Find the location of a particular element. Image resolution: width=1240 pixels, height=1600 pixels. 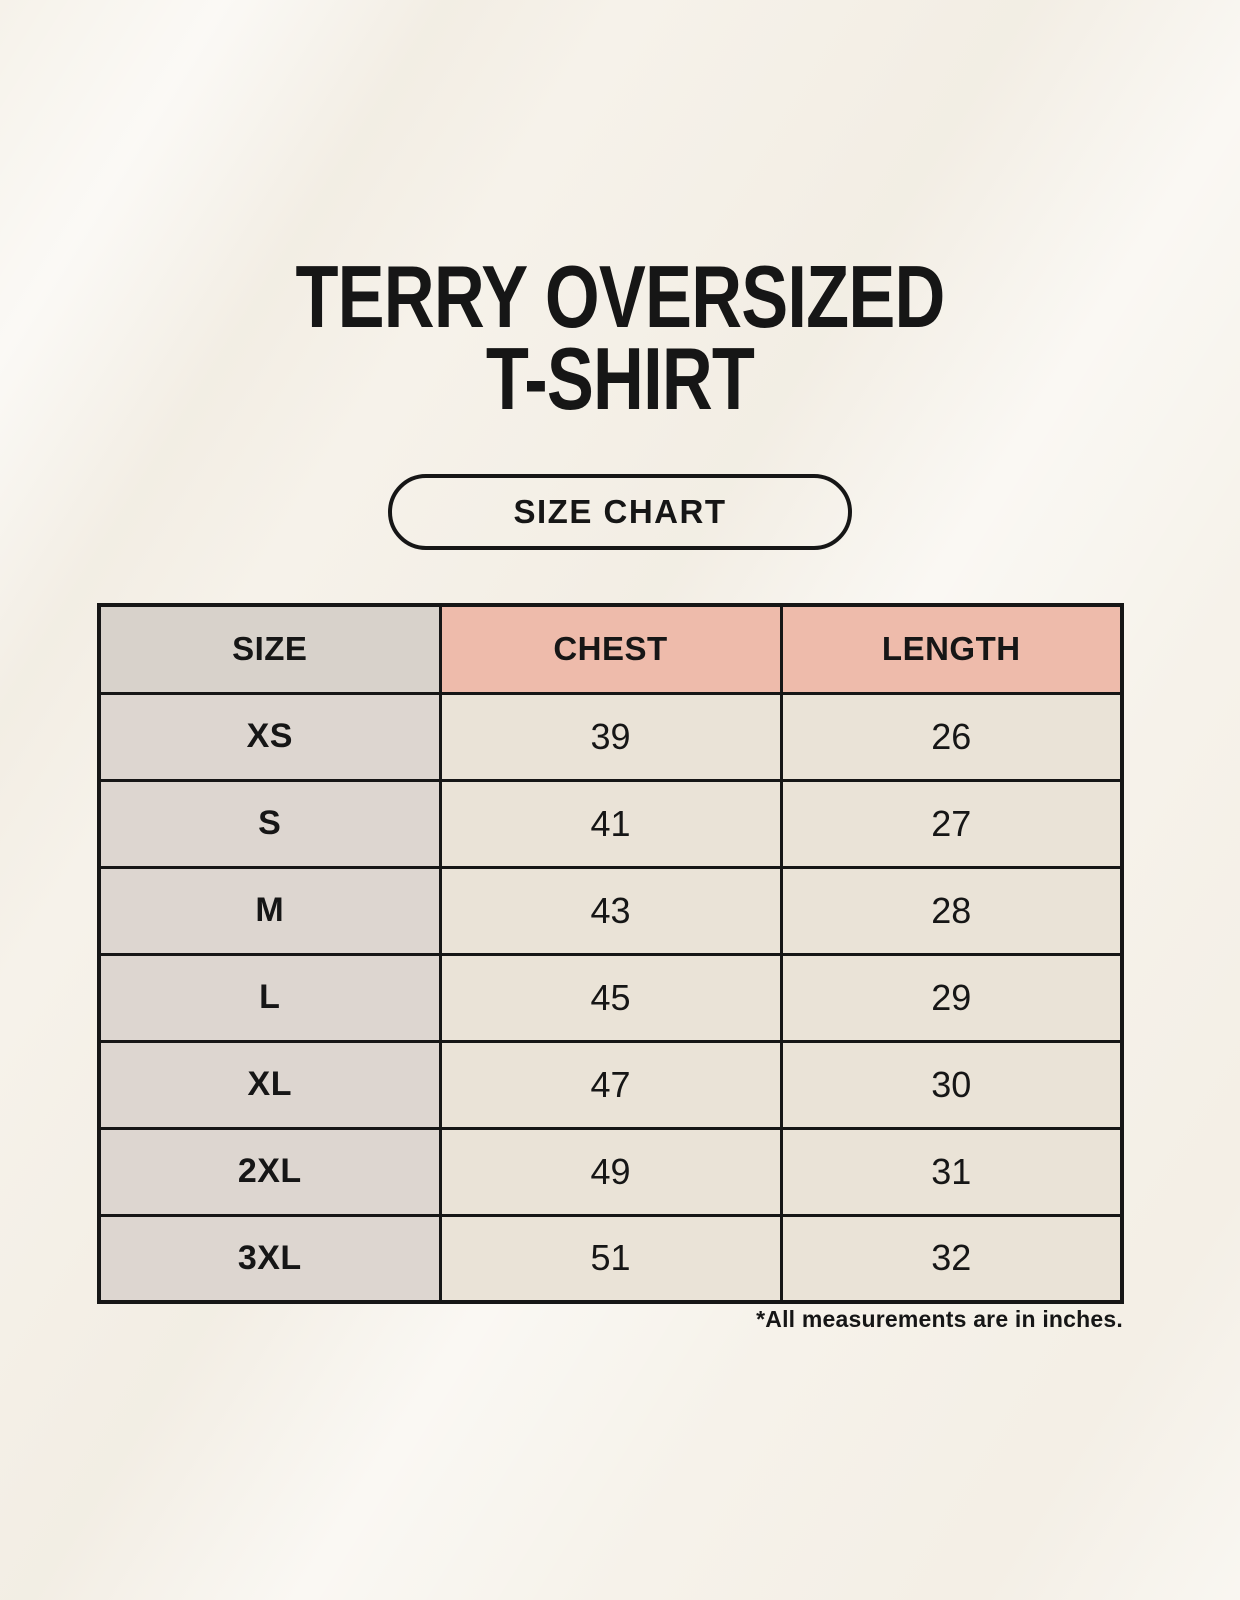

length-cell: 32 is located at coordinates (951, 1258).